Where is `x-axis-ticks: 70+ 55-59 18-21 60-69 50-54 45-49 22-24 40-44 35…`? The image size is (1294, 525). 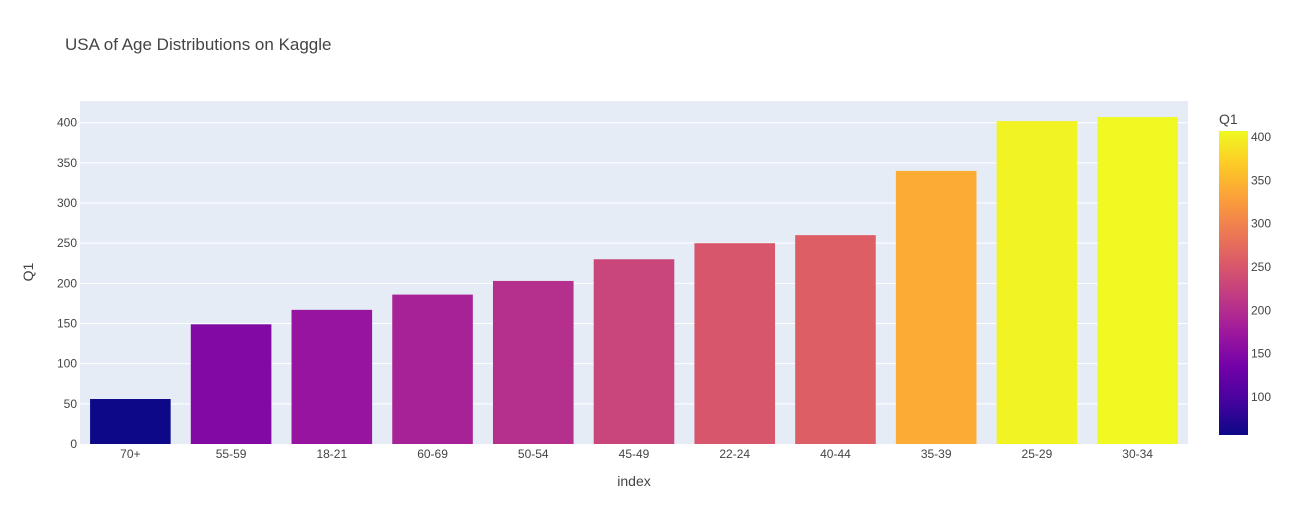 x-axis-ticks: 70+ 55-59 18-21 60-69 50-54 45-49 22-24 40-44 35… is located at coordinates (636, 454).